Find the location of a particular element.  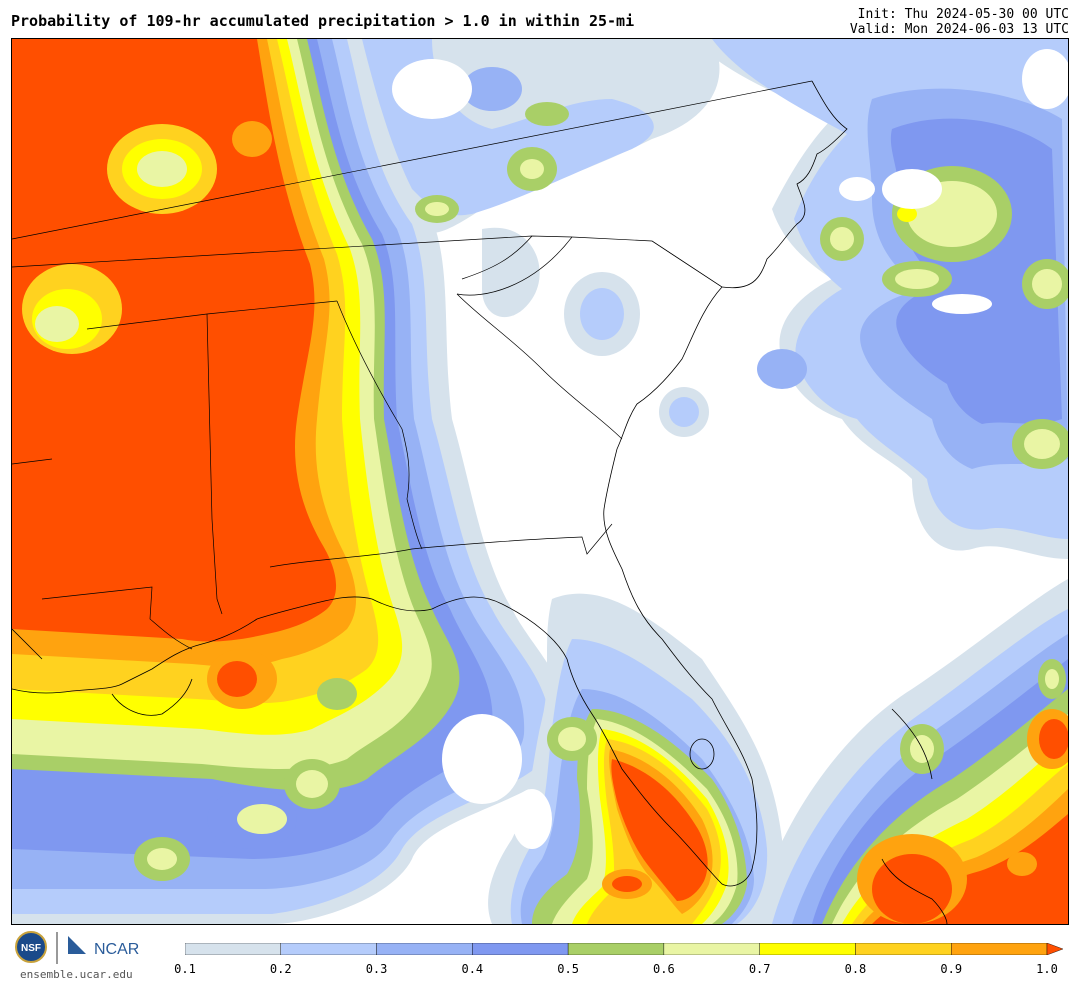

colorbar-tick-label: 0.7 is located at coordinates (759, 969).